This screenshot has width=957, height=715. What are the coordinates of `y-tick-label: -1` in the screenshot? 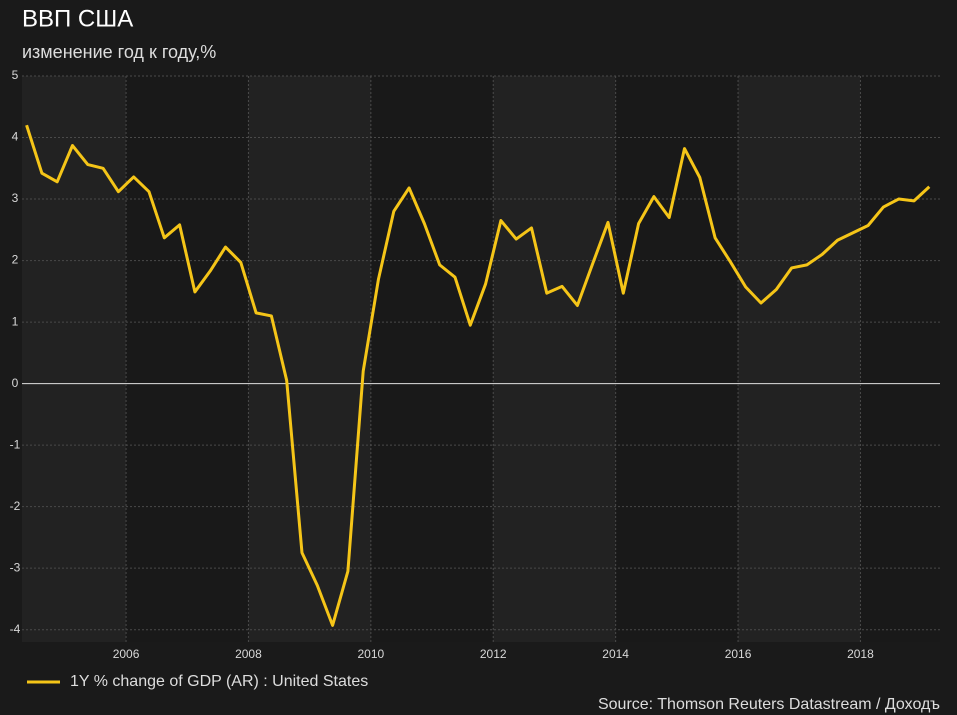 It's located at (15, 444).